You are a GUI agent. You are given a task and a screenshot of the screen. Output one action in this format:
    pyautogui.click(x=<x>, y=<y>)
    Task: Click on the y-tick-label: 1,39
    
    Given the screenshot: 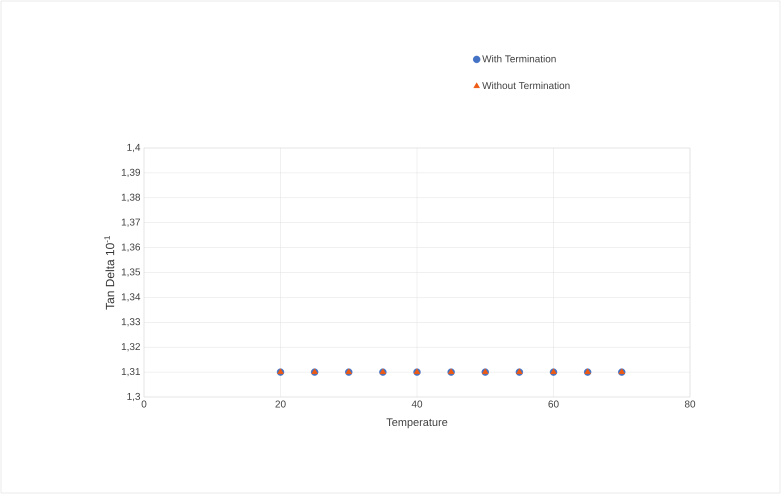 What is the action you would take?
    pyautogui.click(x=131, y=173)
    